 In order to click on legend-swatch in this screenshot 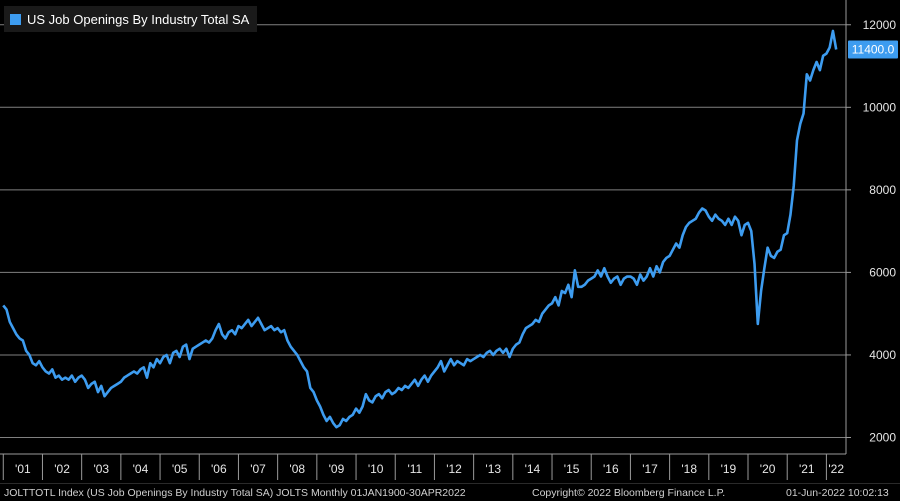, I will do `click(15, 19)`.